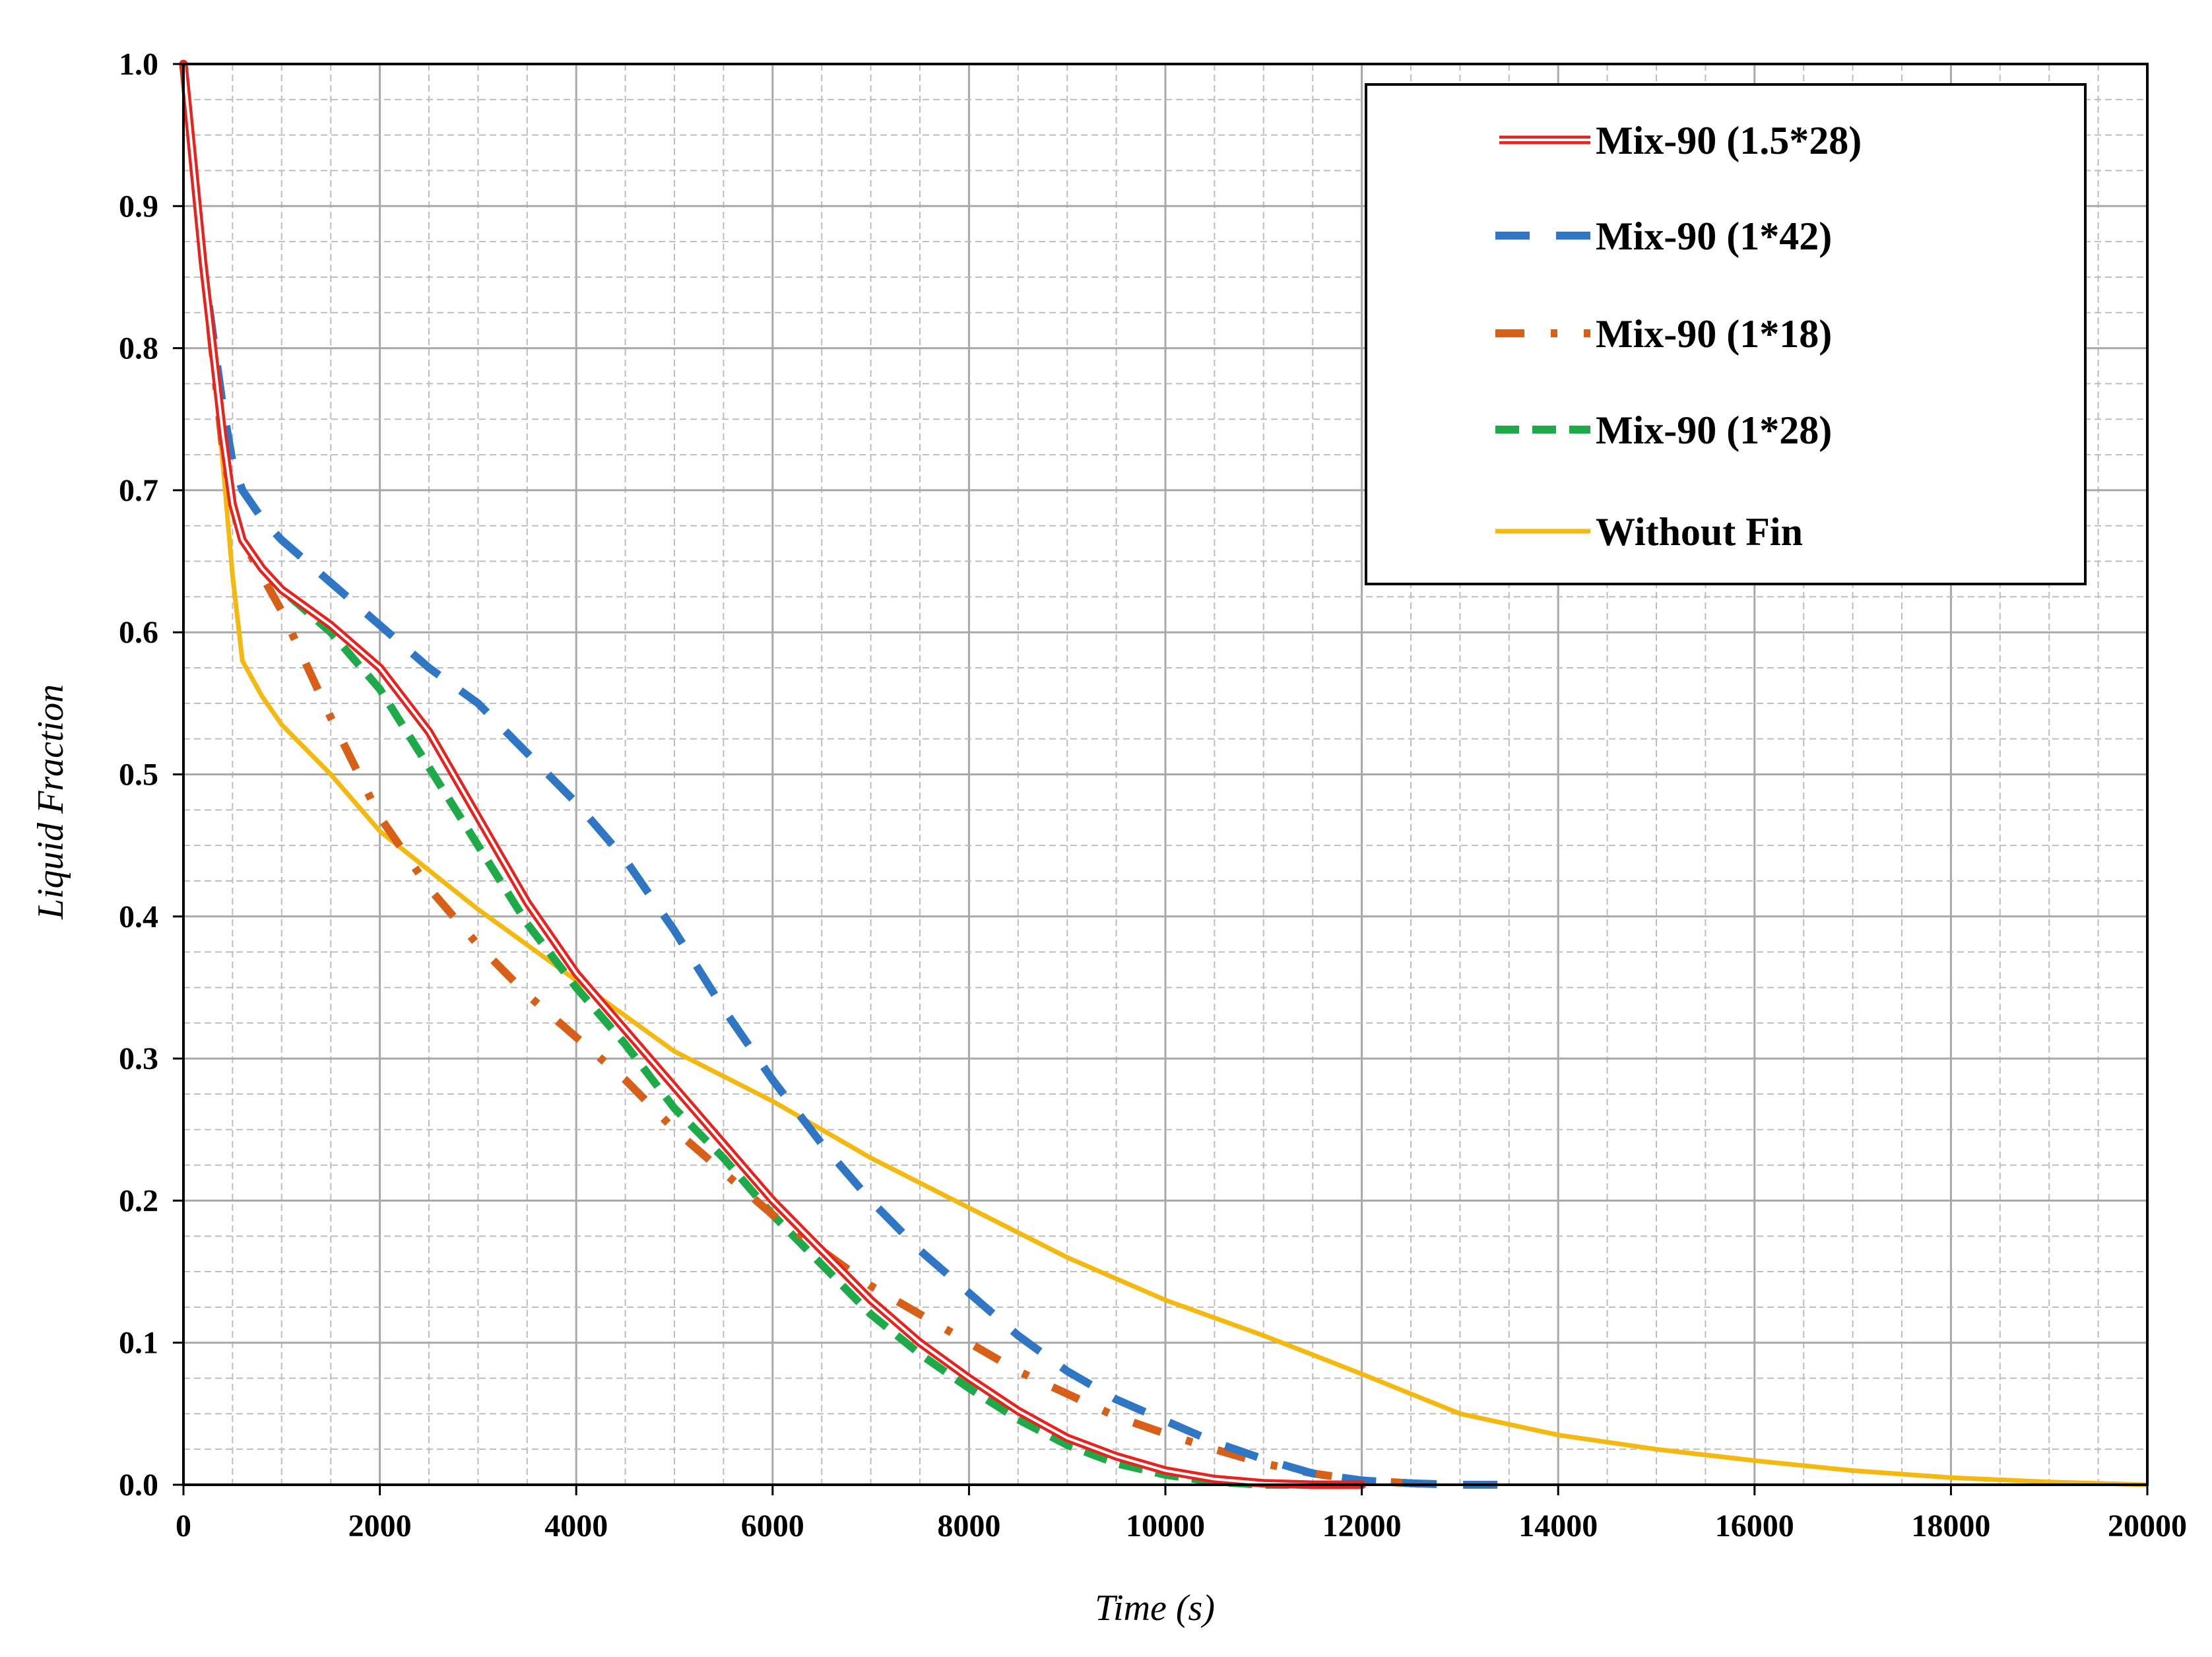 The image size is (2212, 1657). I want to click on x-tick-label: 0, so click(183, 1526).